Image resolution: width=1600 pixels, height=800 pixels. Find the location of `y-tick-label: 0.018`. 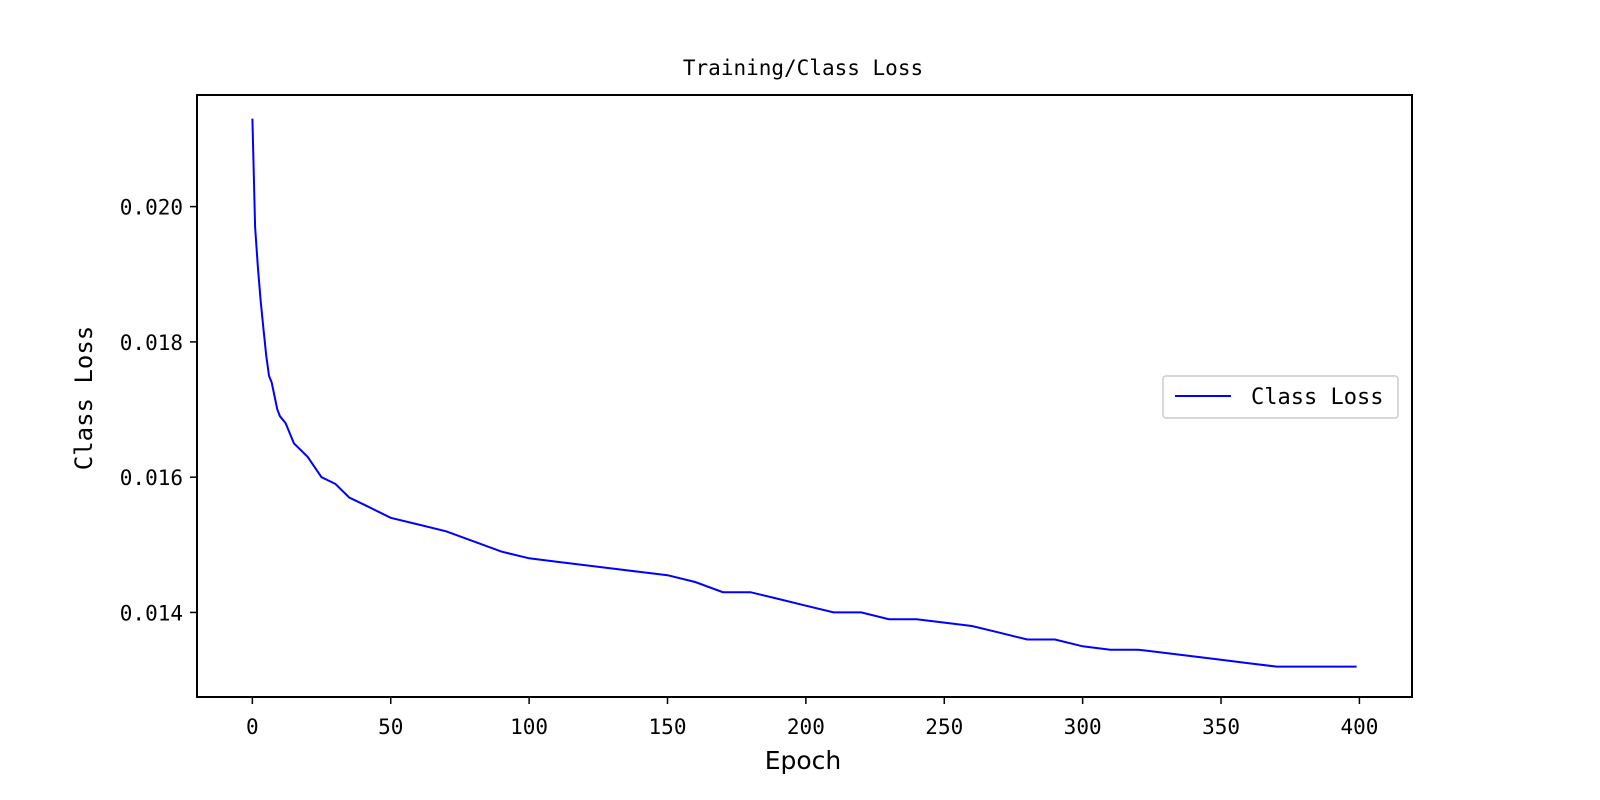

y-tick-label: 0.018 is located at coordinates (151, 343).